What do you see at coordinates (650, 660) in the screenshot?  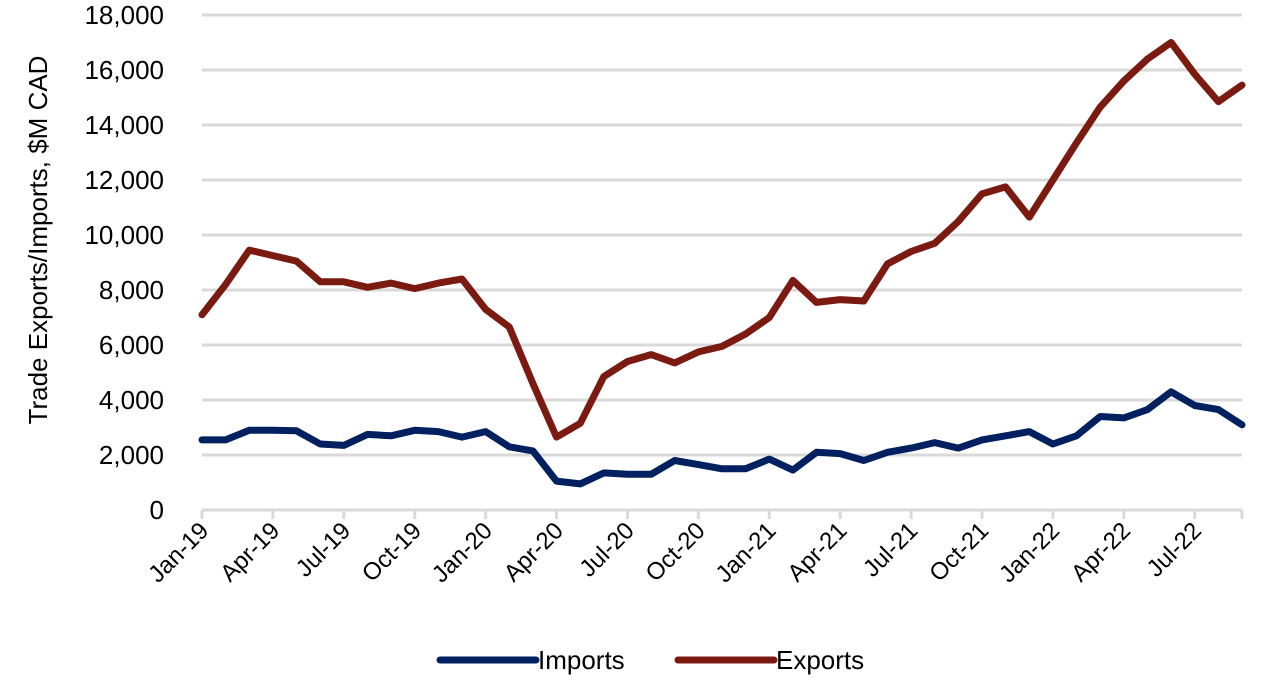 I see `legend: Imports Exports` at bounding box center [650, 660].